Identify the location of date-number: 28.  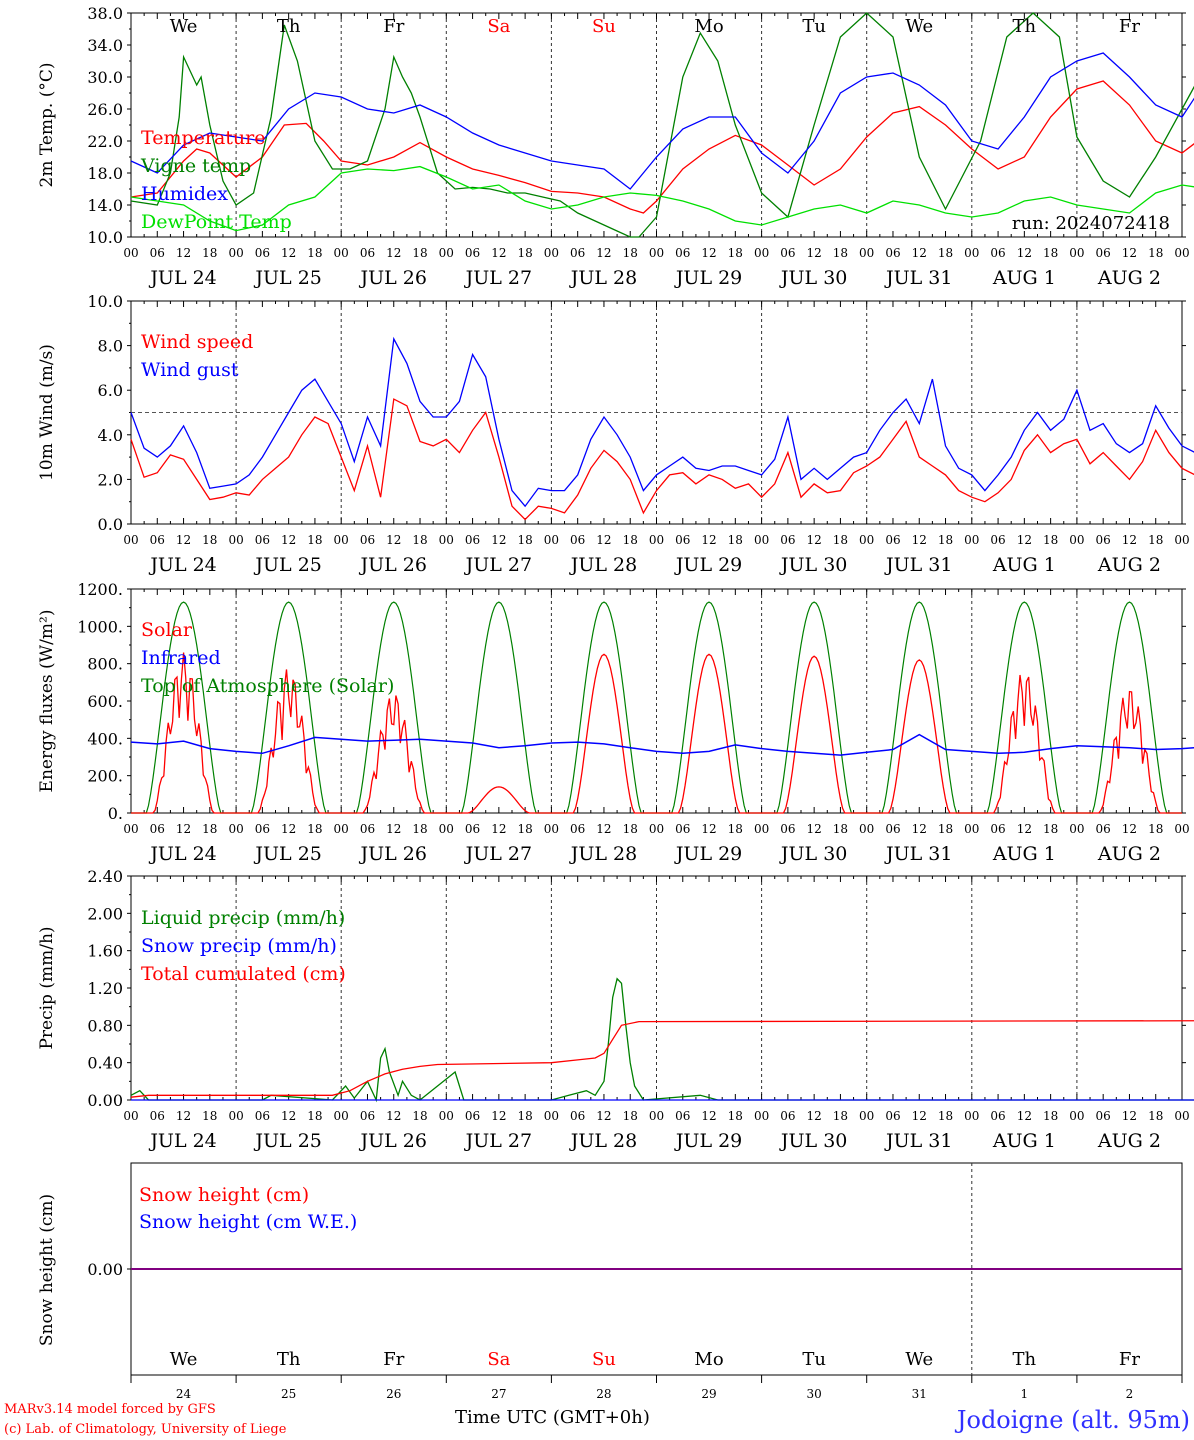
(603, 1394).